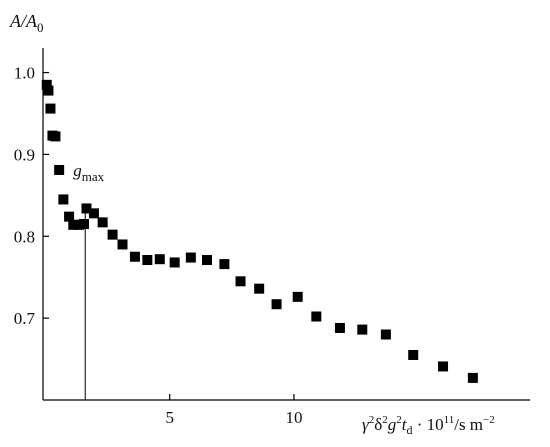 This screenshot has height=447, width=550. I want to click on gmax-annotation: gmax, so click(89, 280).